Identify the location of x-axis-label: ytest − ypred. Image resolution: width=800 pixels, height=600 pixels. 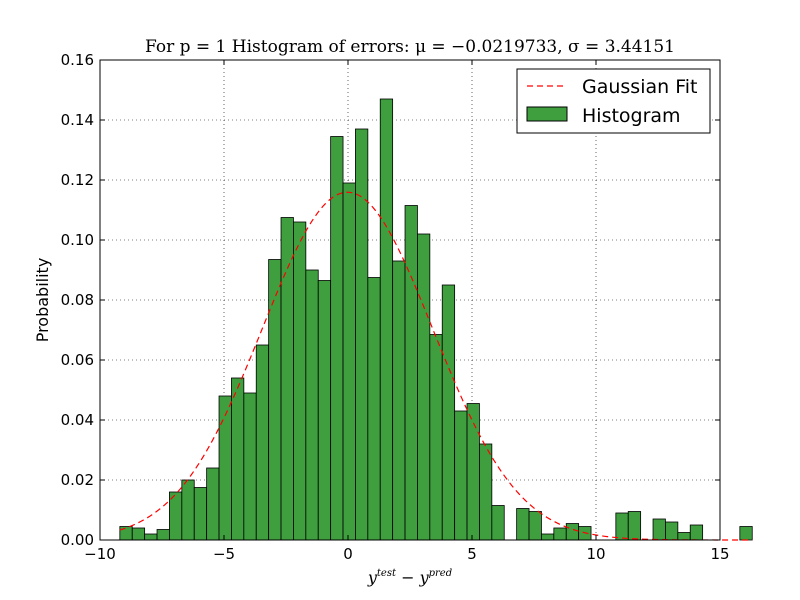
(409, 577).